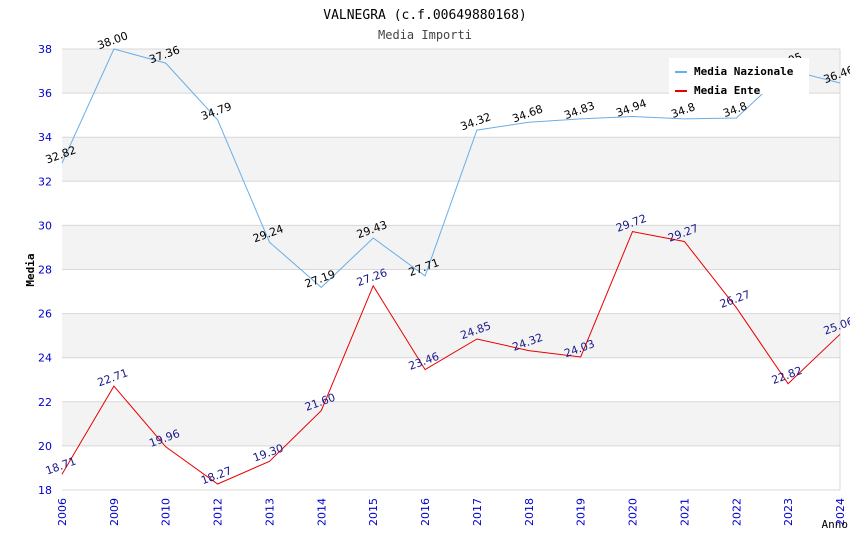 The width and height of the screenshot is (850, 550). I want to click on chart-subtitle: Media Importi, so click(425, 35).